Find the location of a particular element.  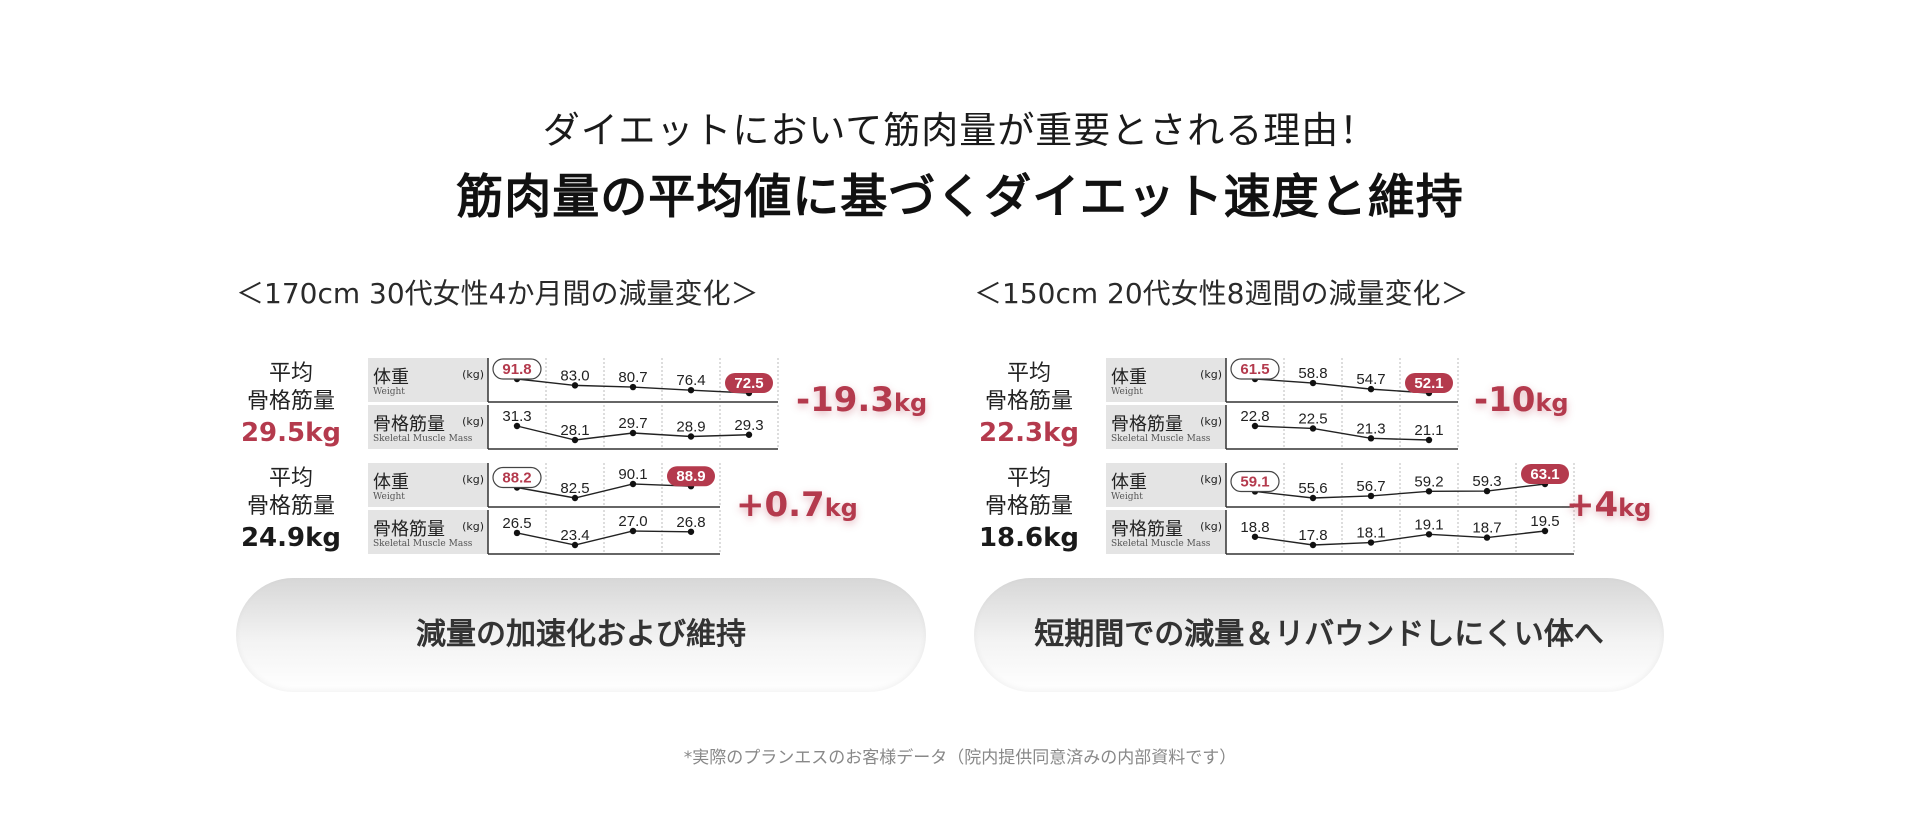

data-label: 55.6 is located at coordinates (1312, 488).